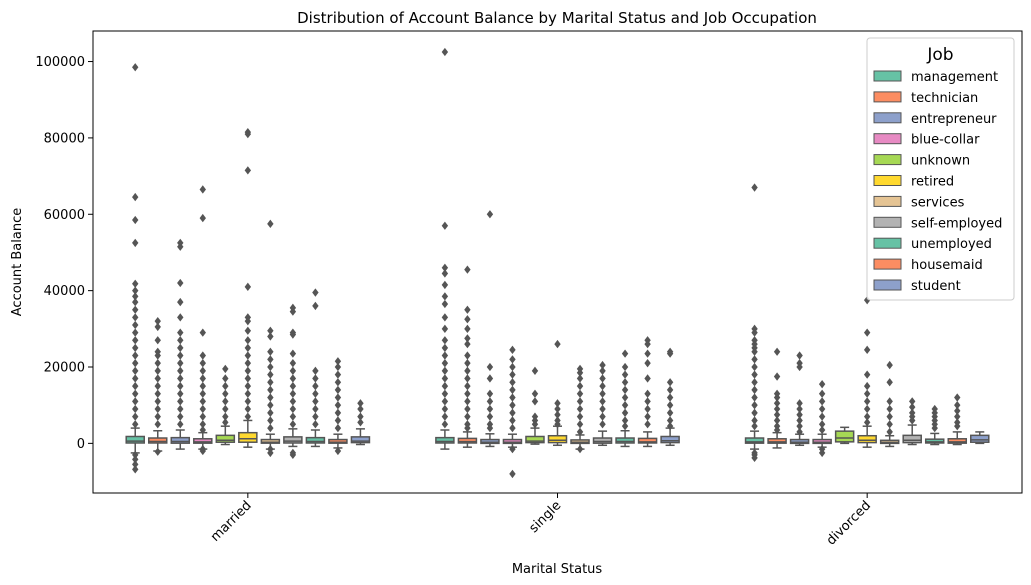 Image resolution: width=1031 pixels, height=585 pixels. I want to click on box-student-divorced, so click(980, 438).